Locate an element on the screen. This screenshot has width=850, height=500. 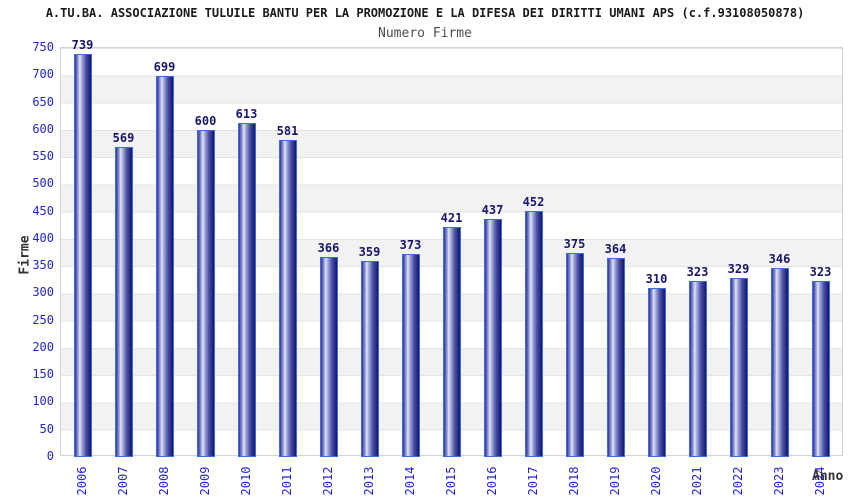
x-tick-label: 2018 is located at coordinates (573, 481).